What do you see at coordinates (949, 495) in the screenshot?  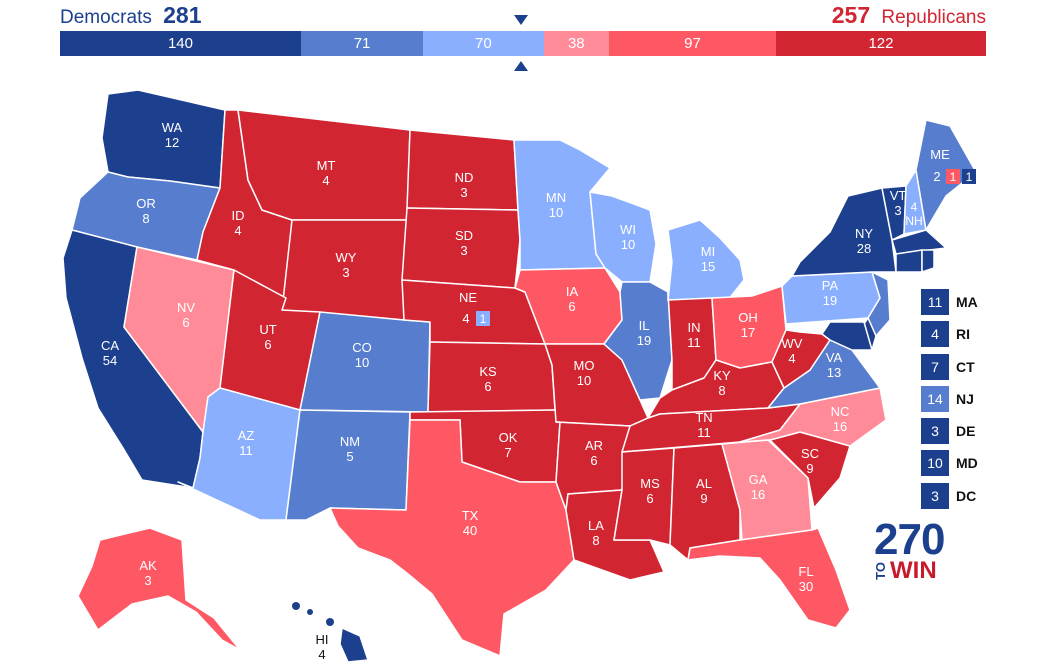 I see `small-state-row-dc: 3 DC` at bounding box center [949, 495].